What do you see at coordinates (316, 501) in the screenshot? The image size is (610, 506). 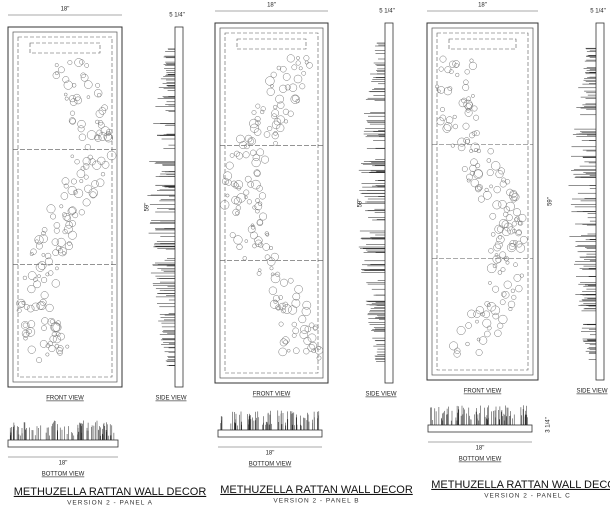 I see `panel-subtitle: VERSION 2 - PANEL B` at bounding box center [316, 501].